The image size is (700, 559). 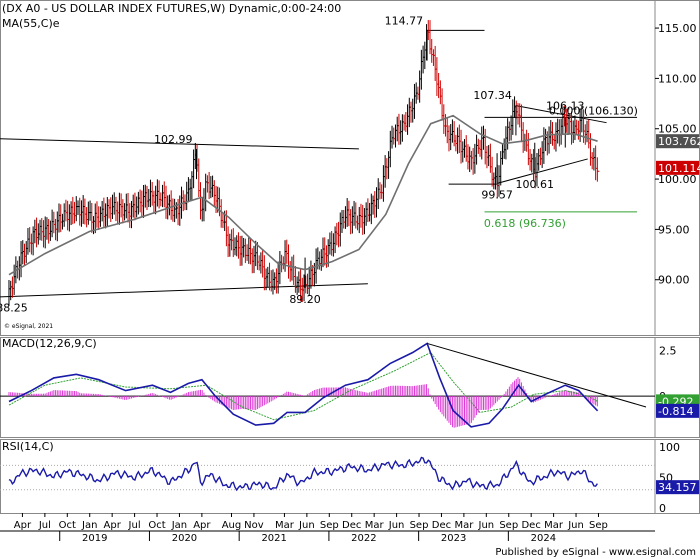 I want to click on value-tag-label: -0.814, so click(x=675, y=411).